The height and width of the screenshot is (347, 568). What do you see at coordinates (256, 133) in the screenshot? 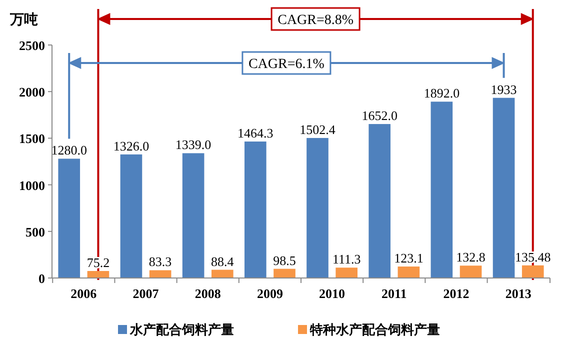
I see `data-label: 1464.3` at bounding box center [256, 133].